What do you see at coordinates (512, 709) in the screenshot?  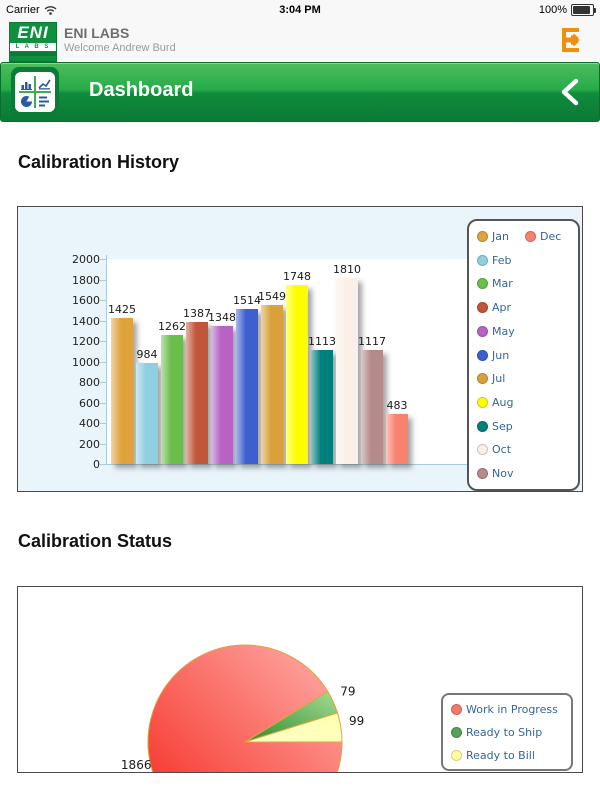 I see `legend-label: Work in Progress` at bounding box center [512, 709].